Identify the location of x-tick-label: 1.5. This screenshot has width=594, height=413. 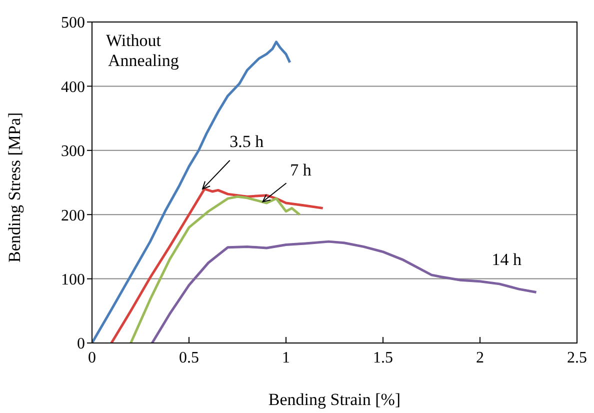
(383, 357).